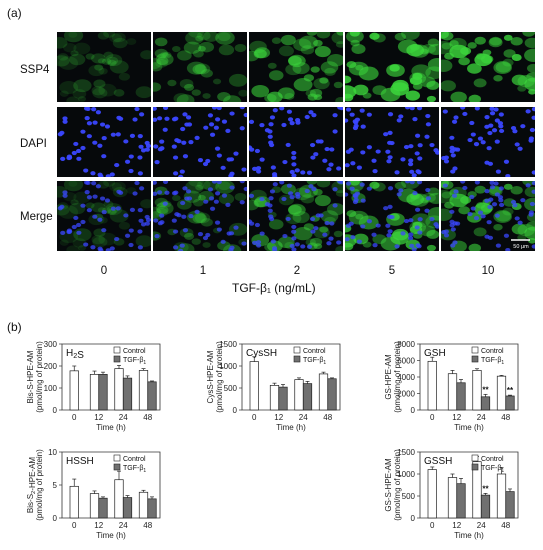 Image resolution: width=543 pixels, height=550 pixels. Describe the element at coordinates (51, 366) in the screenshot. I see `y-tick-label: 200` at that location.